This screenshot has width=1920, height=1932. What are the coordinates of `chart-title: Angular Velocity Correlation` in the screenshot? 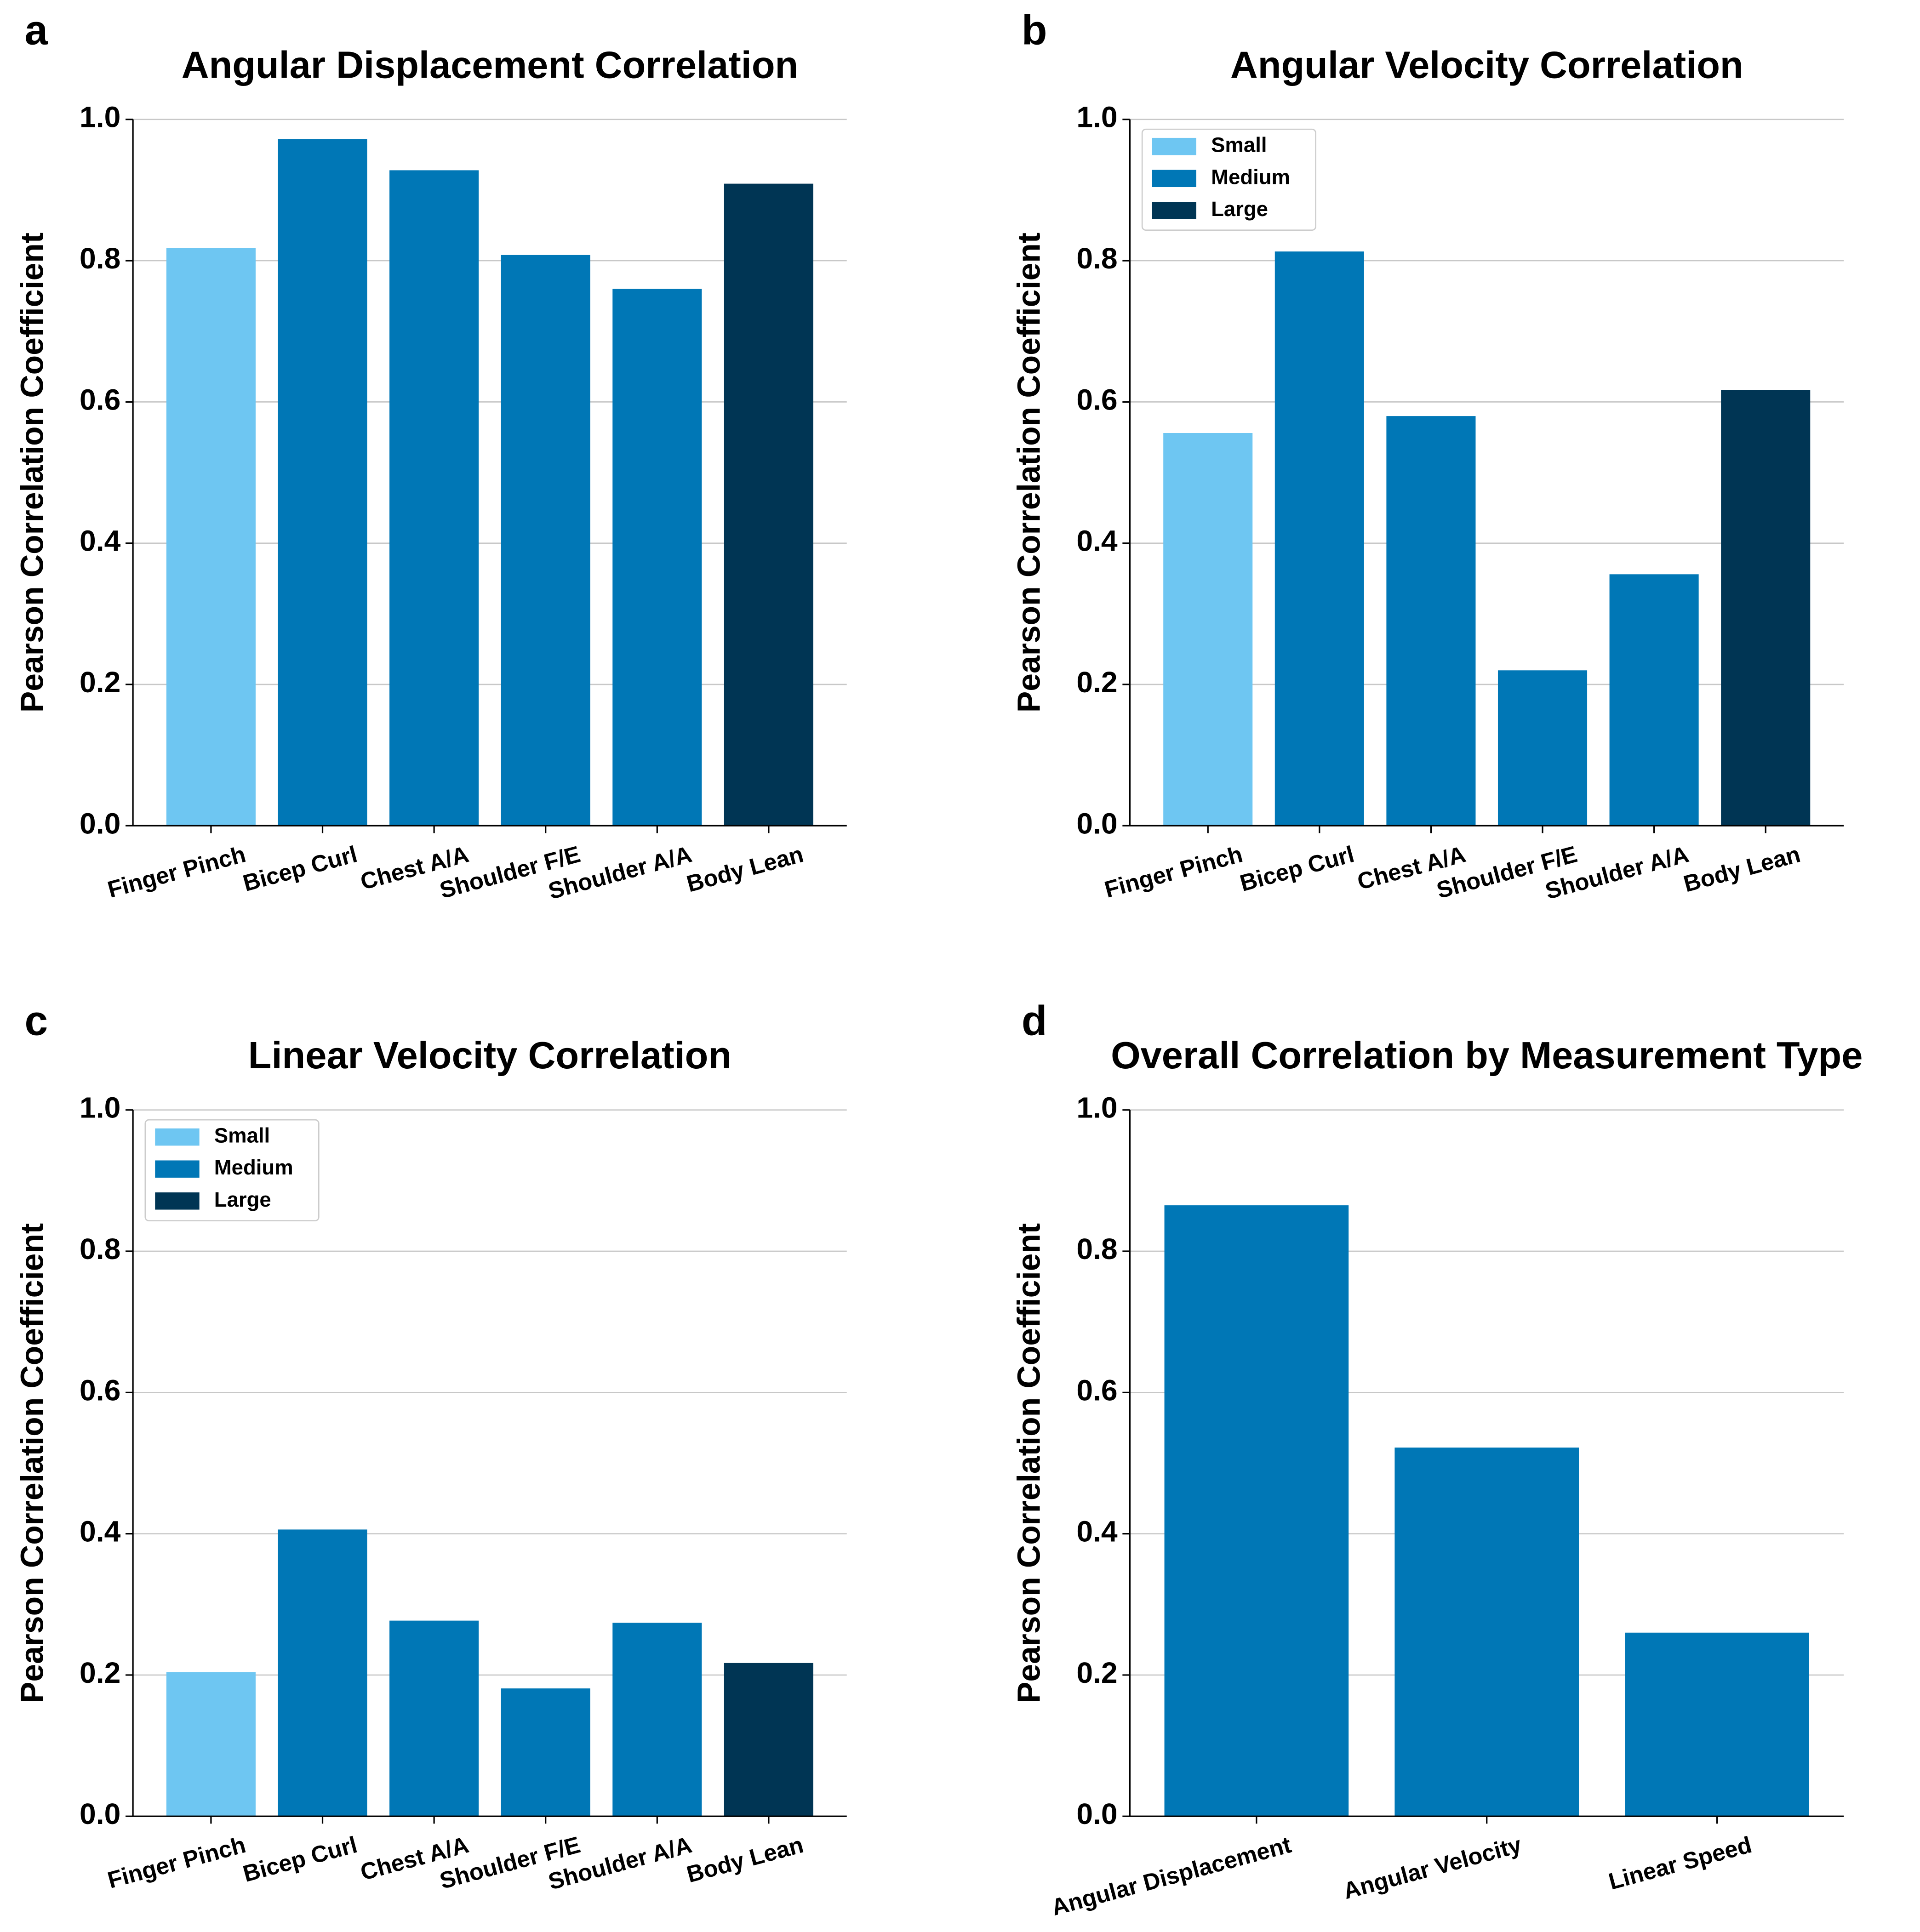 It's located at (1486, 64).